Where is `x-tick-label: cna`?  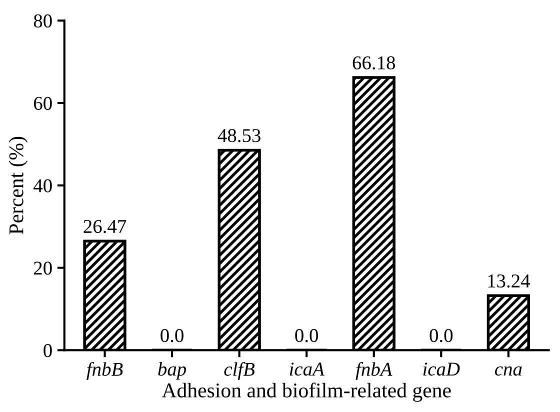
x-tick-label: cna is located at coordinates (508, 371).